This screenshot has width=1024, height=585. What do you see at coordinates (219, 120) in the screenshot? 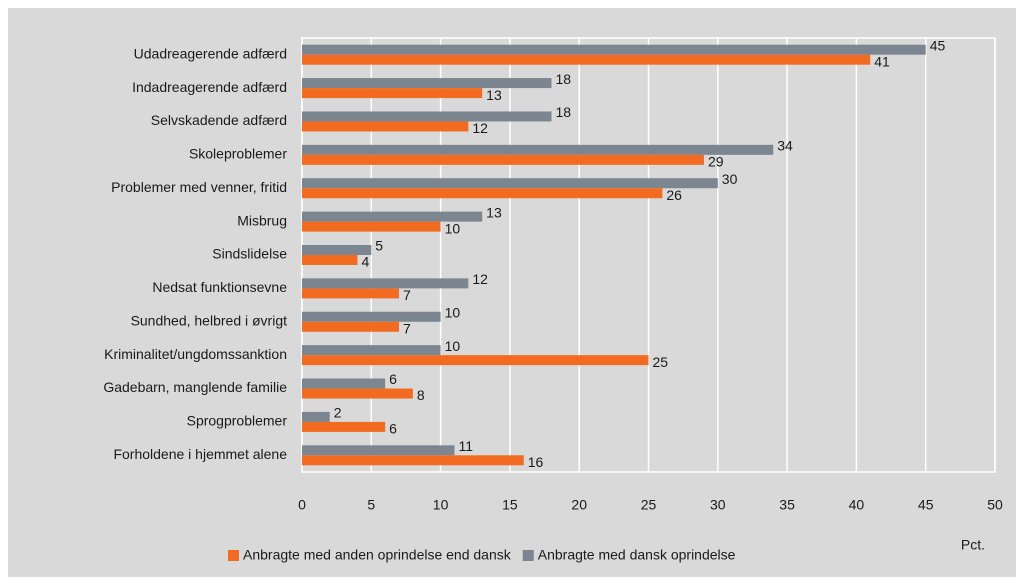
I see `y-tick-label: Selvskadende adfærd` at bounding box center [219, 120].